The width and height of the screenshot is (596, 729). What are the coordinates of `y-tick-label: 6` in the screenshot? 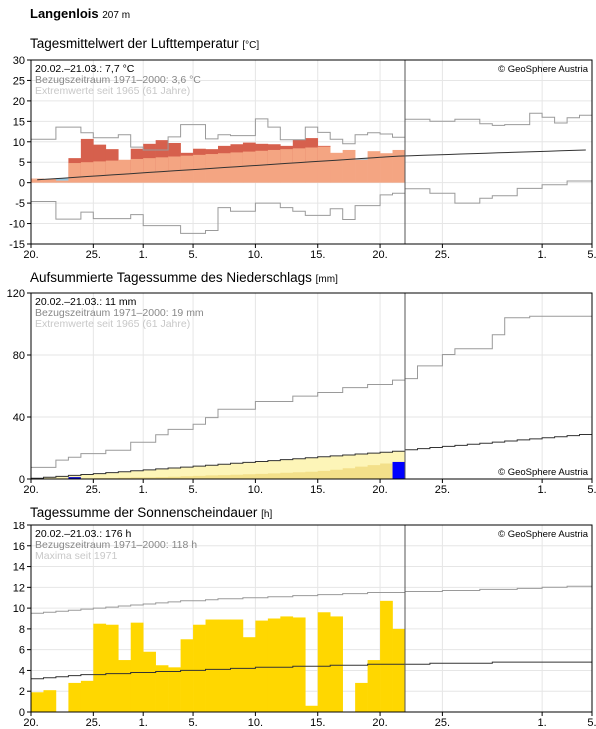 It's located at (22, 651).